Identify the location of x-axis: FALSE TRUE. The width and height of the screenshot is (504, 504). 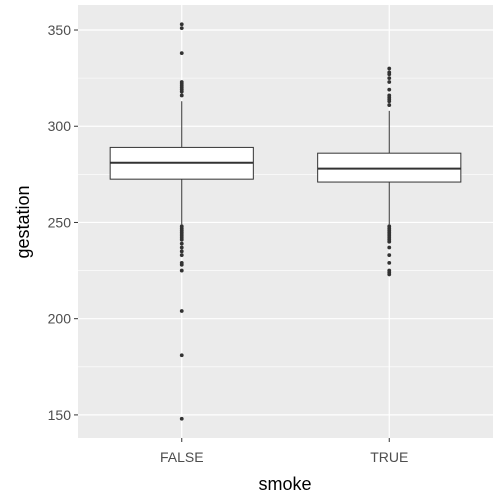
(284, 451).